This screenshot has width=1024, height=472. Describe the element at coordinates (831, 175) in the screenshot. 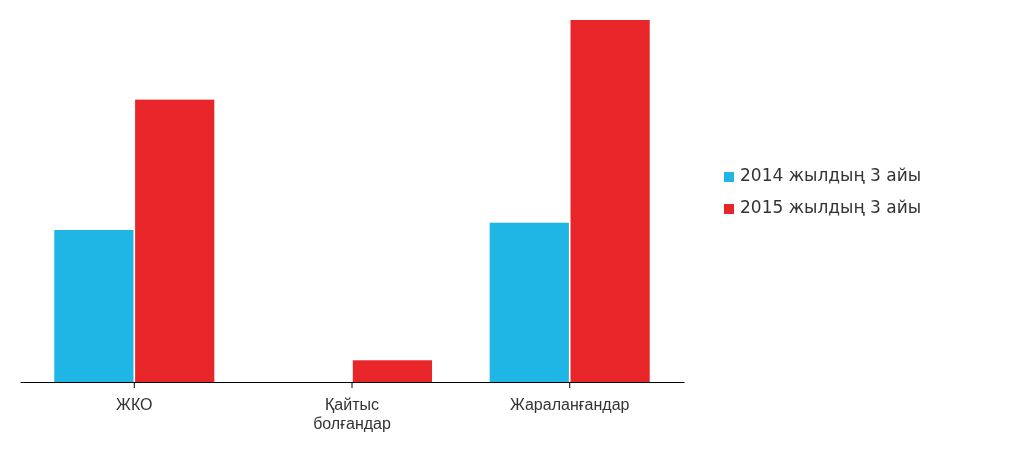

I see `legend-label: 2014 жылдың 3 айы` at that location.